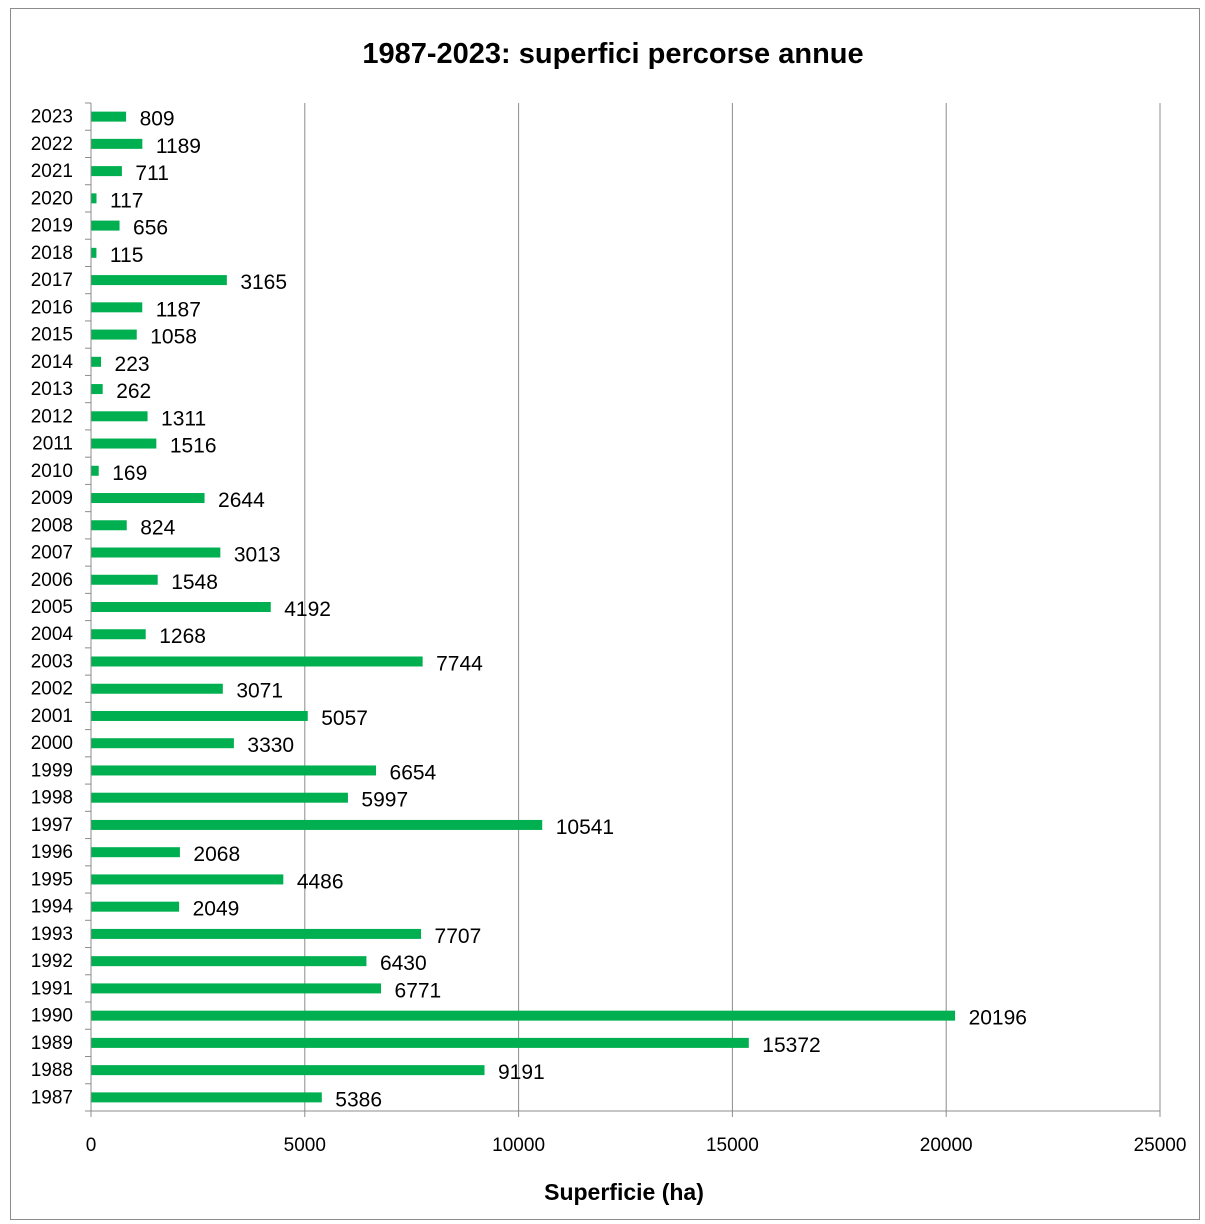  Describe the element at coordinates (133, 391) in the screenshot. I see `data-label: 262` at that location.